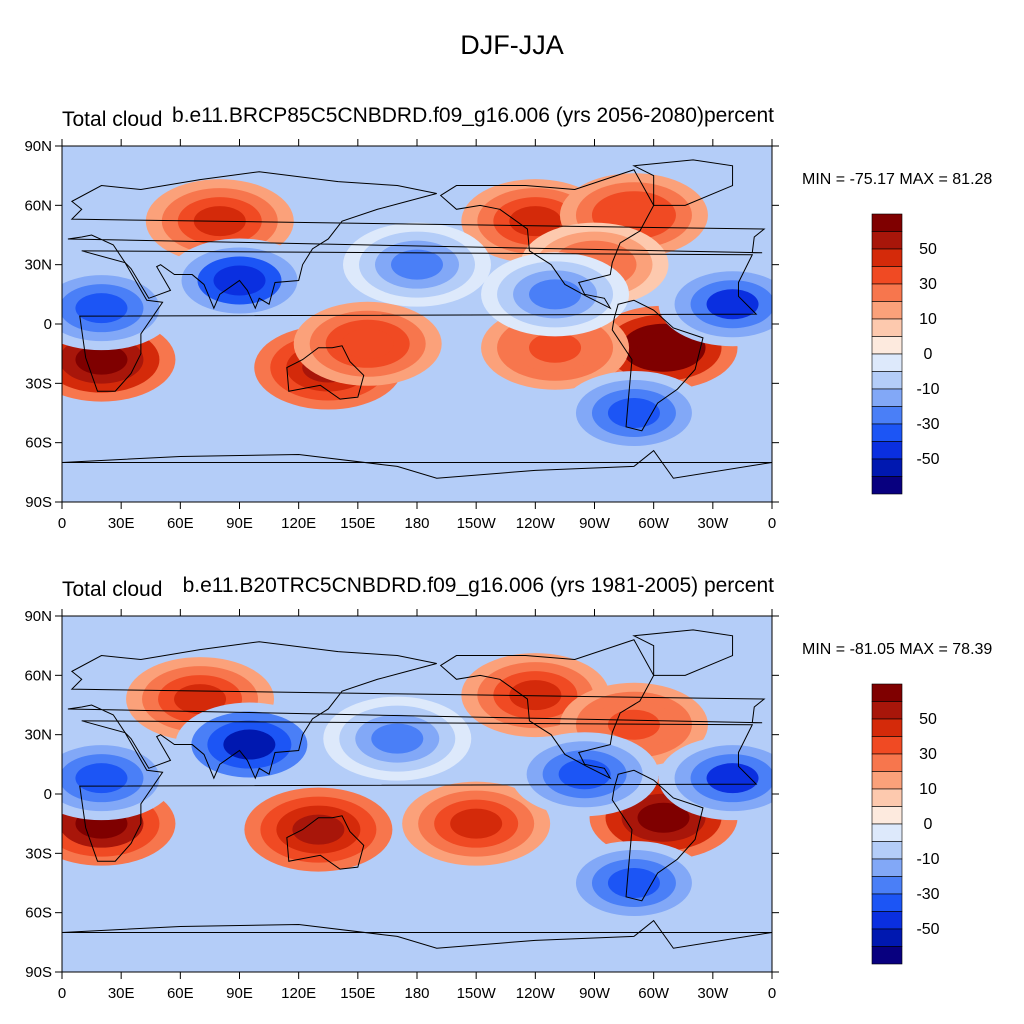 The width and height of the screenshot is (1024, 1024). Describe the element at coordinates (897, 179) in the screenshot. I see `min-max-stats: MIN = -75.17 MAX = 81.28` at that location.